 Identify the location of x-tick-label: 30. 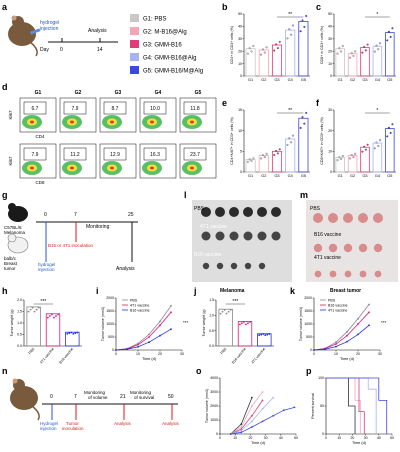
(266, 438).